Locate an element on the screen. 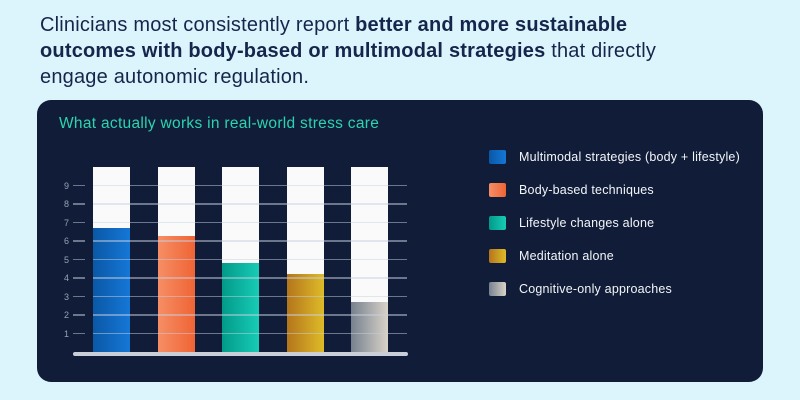 This screenshot has width=800, height=400. legend-item: Lifestyle changes alone is located at coordinates (614, 223).